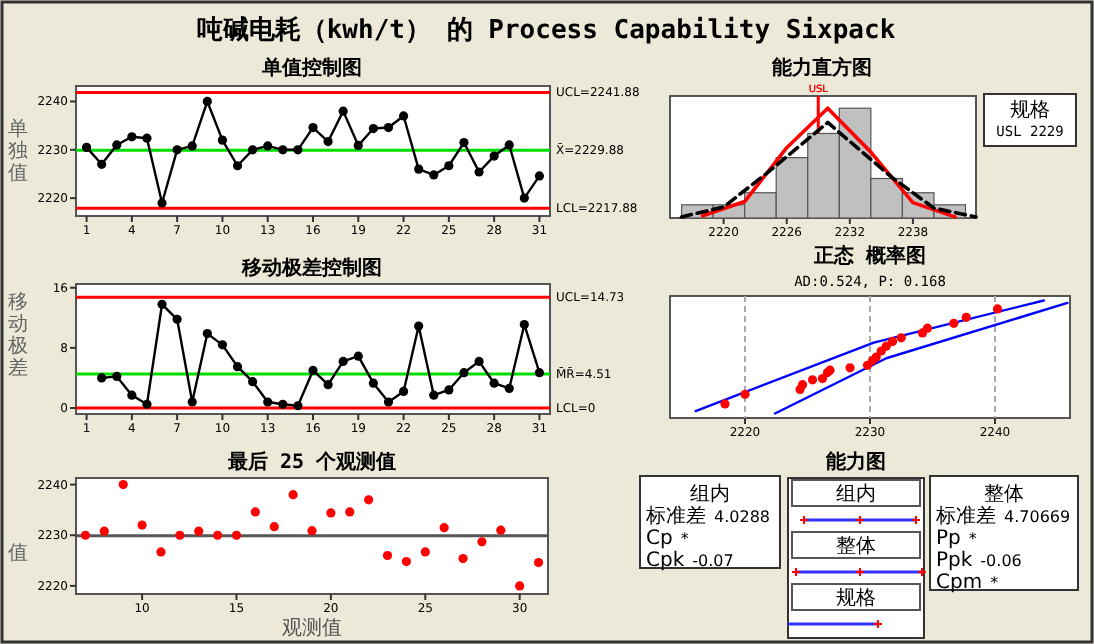  What do you see at coordinates (311, 268) in the screenshot?
I see `chart-title: 移动极差控制图` at bounding box center [311, 268].